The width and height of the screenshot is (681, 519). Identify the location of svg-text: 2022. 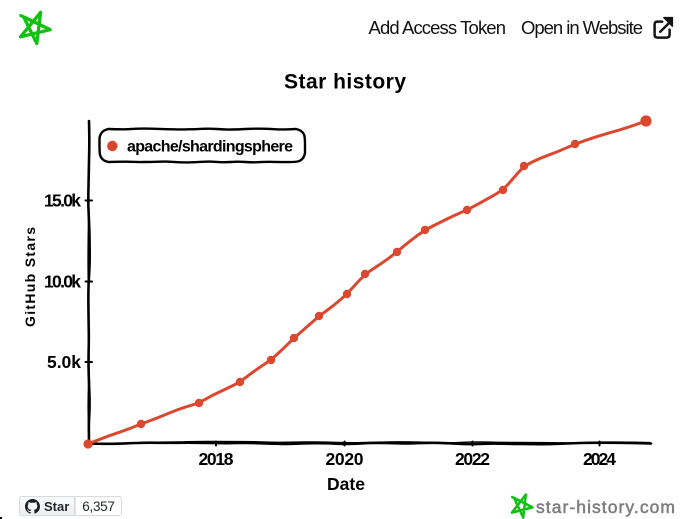
(472, 459).